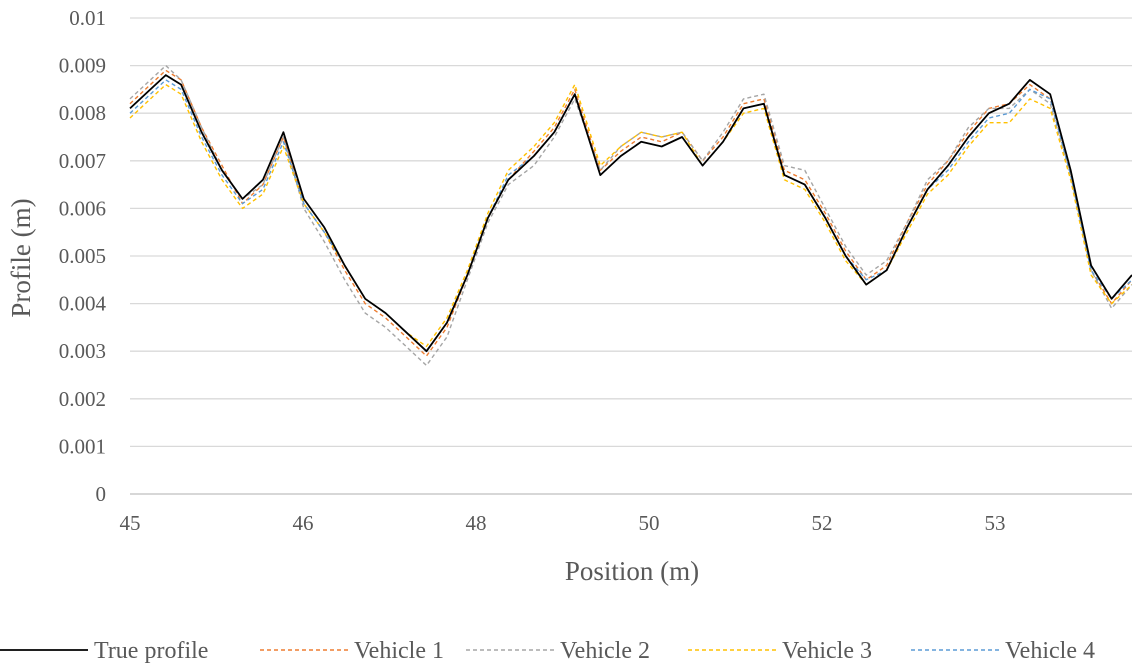 The width and height of the screenshot is (1132, 669). Describe the element at coordinates (82, 446) in the screenshot. I see `y-tick-label: 0.001` at that location.